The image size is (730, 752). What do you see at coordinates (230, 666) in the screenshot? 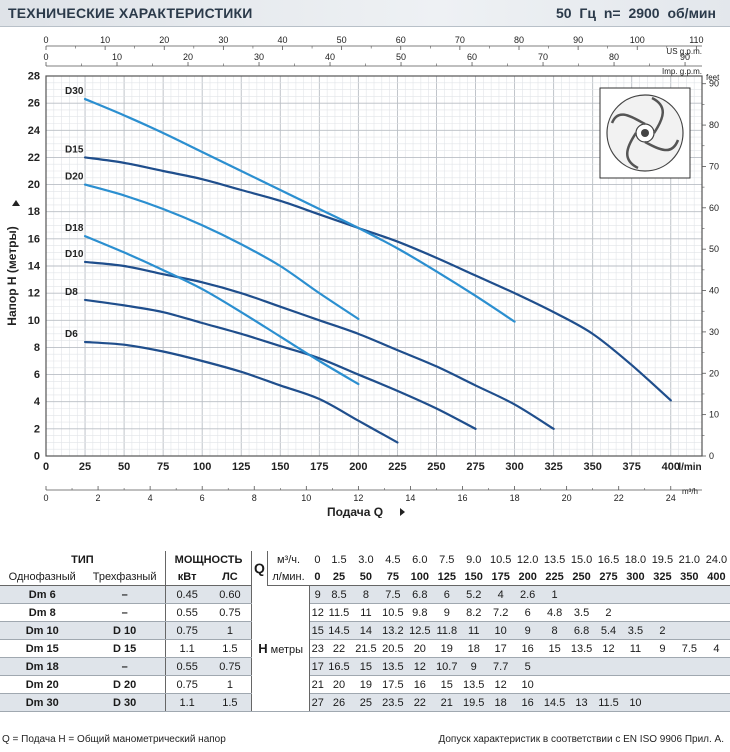
I see `power-hp: 0.75` at bounding box center [230, 666].